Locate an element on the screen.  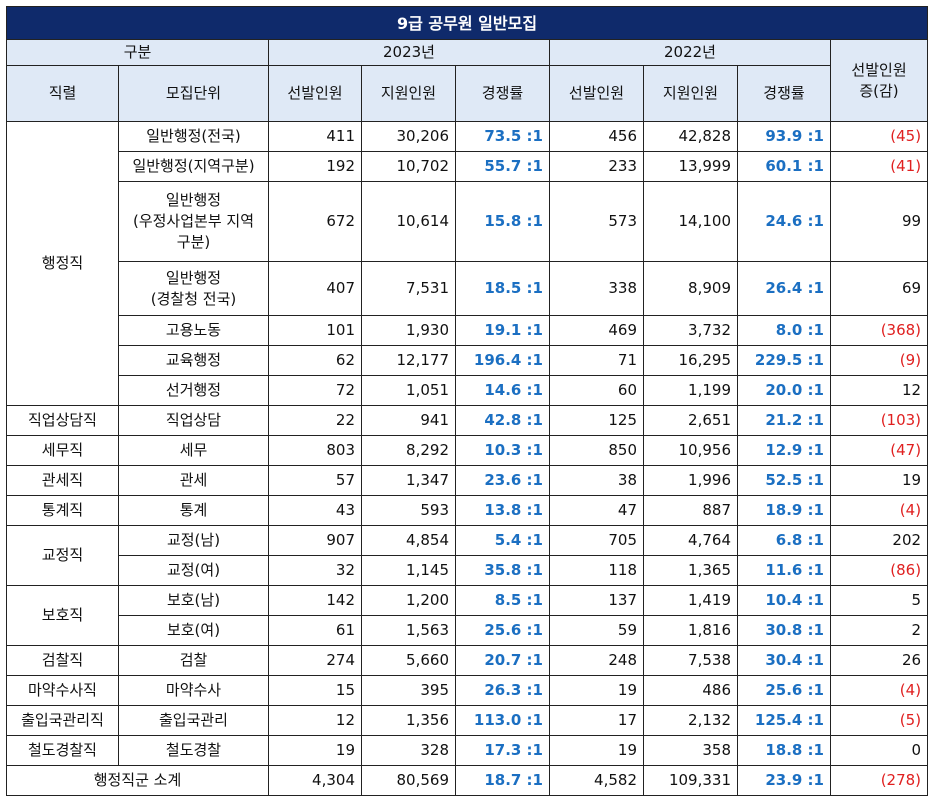
selected-2022: 338 is located at coordinates (596, 288).